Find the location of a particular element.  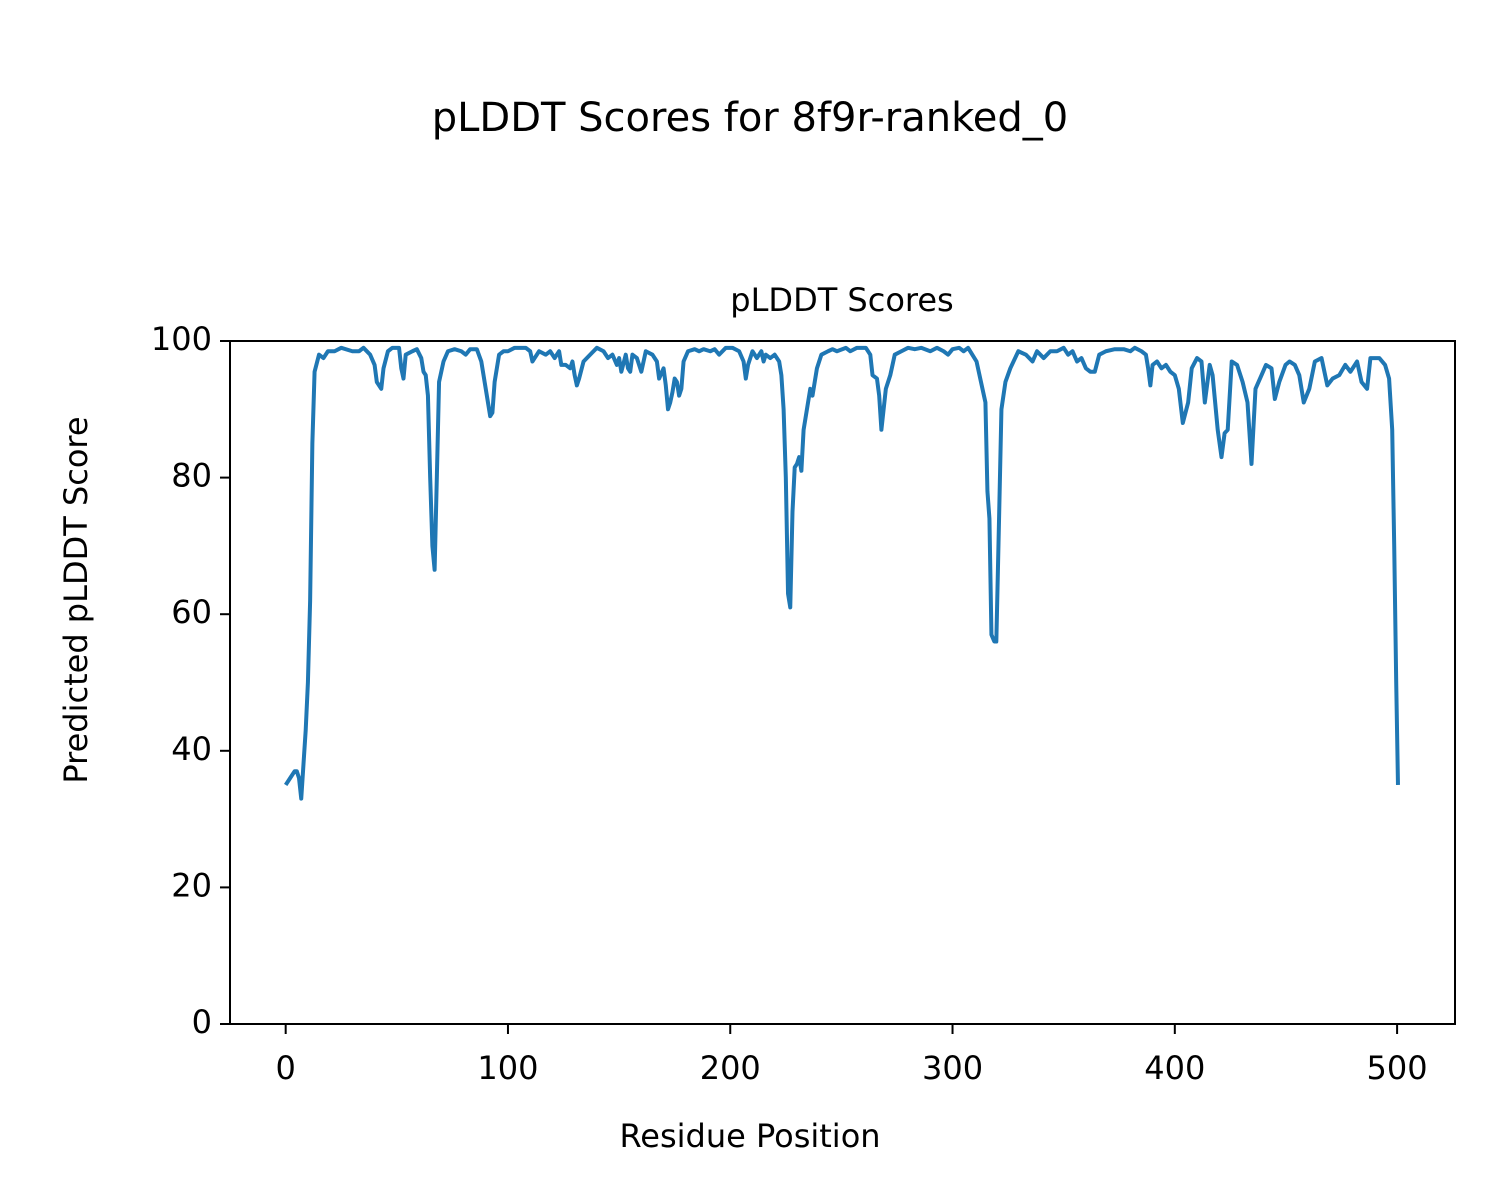

x-tick-label: 300 is located at coordinates (952, 1068).